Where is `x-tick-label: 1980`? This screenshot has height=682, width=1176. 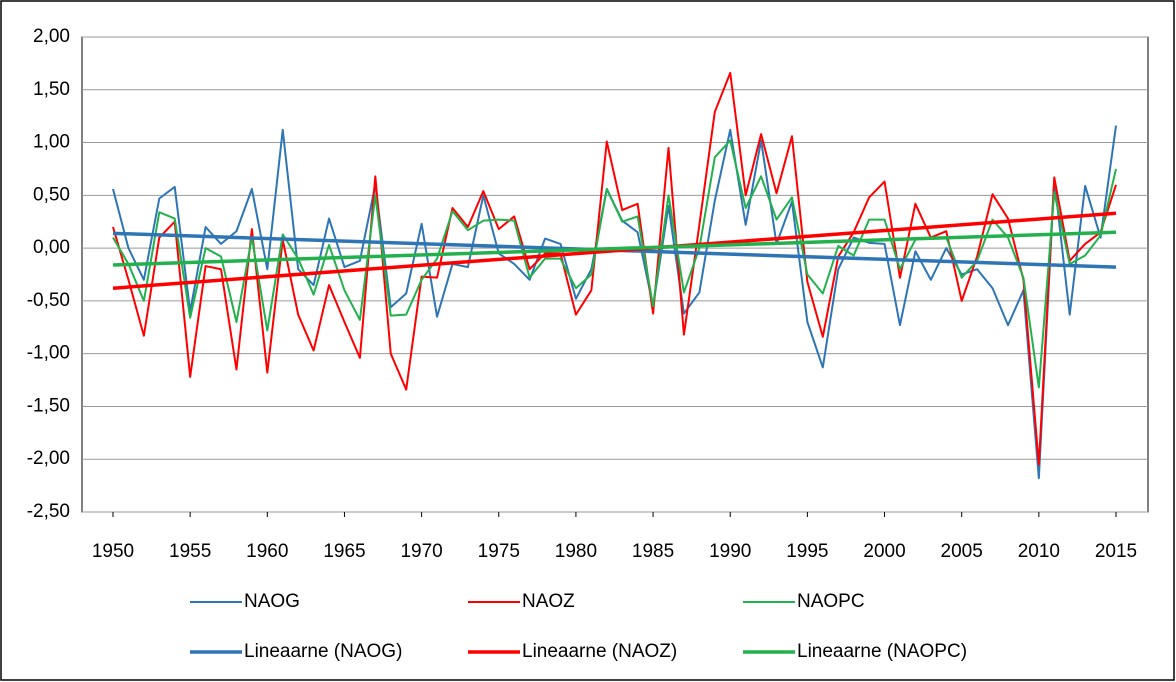 x-tick-label: 1980 is located at coordinates (576, 551).